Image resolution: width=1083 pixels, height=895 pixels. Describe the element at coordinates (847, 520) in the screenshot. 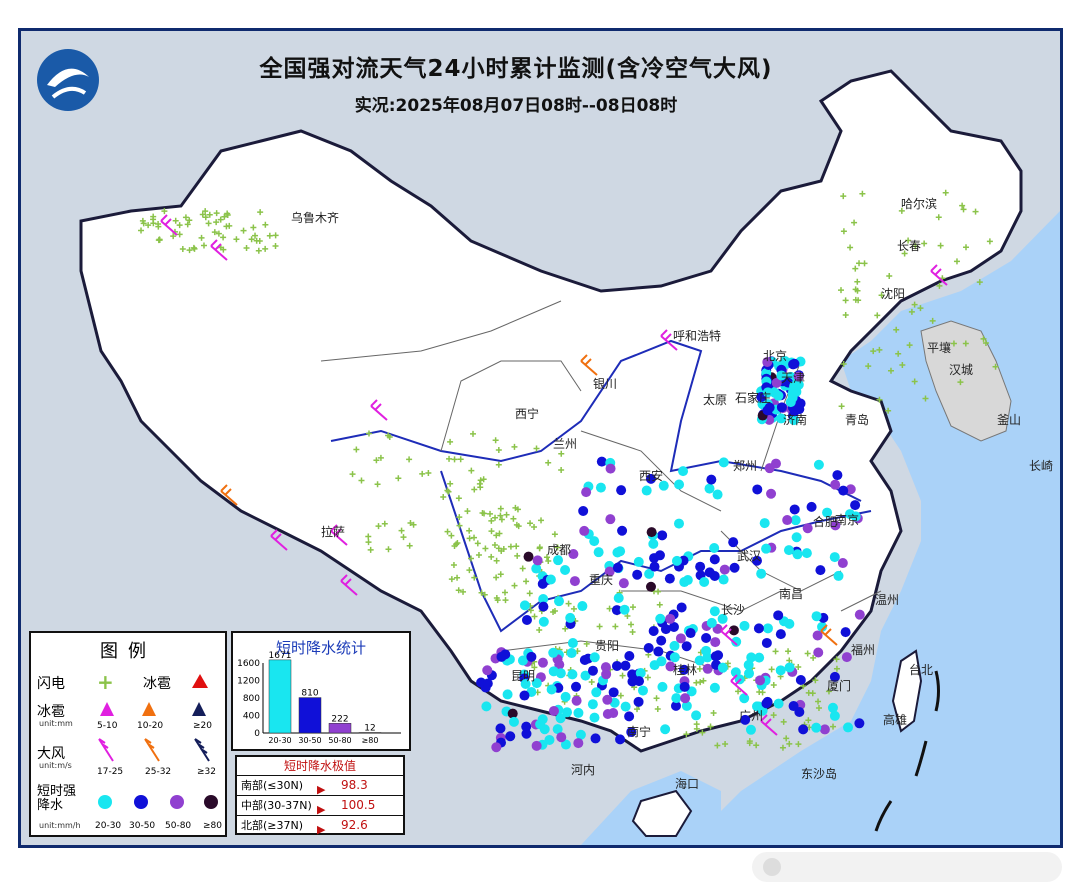

I see `city-label-nanjing: 南京` at that location.